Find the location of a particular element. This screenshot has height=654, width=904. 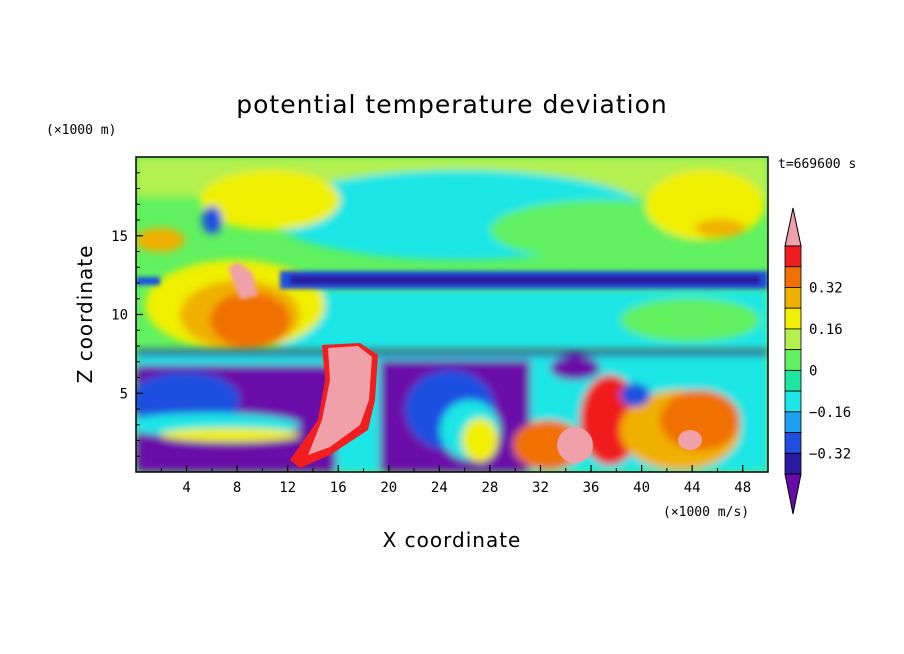

inversion-line is located at coordinates (452, 353).